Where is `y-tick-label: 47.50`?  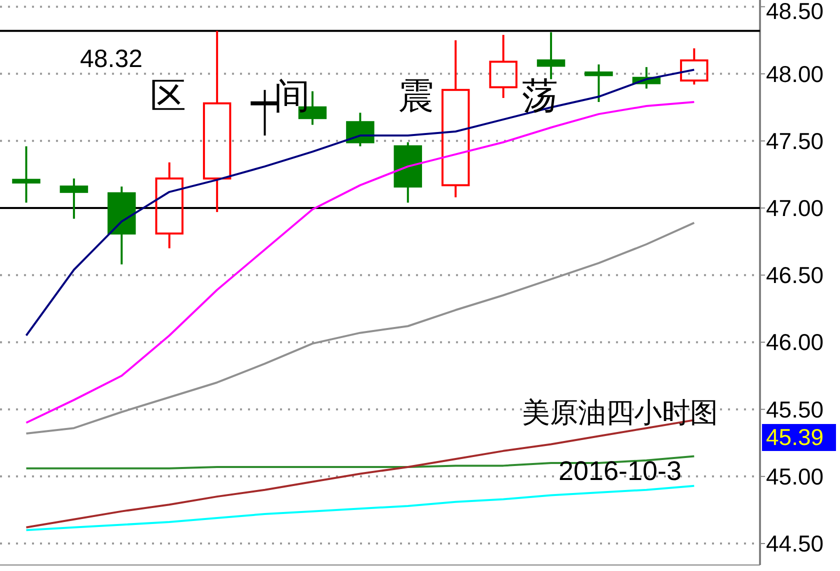
y-tick-label: 47.50 is located at coordinates (795, 141).